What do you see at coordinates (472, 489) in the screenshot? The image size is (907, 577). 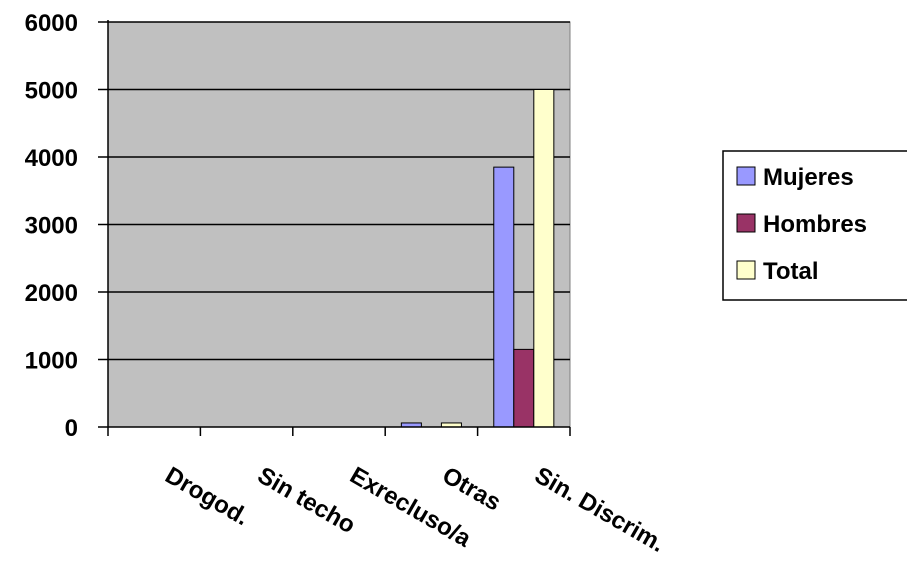 I see `x-category-label: Otras` at bounding box center [472, 489].